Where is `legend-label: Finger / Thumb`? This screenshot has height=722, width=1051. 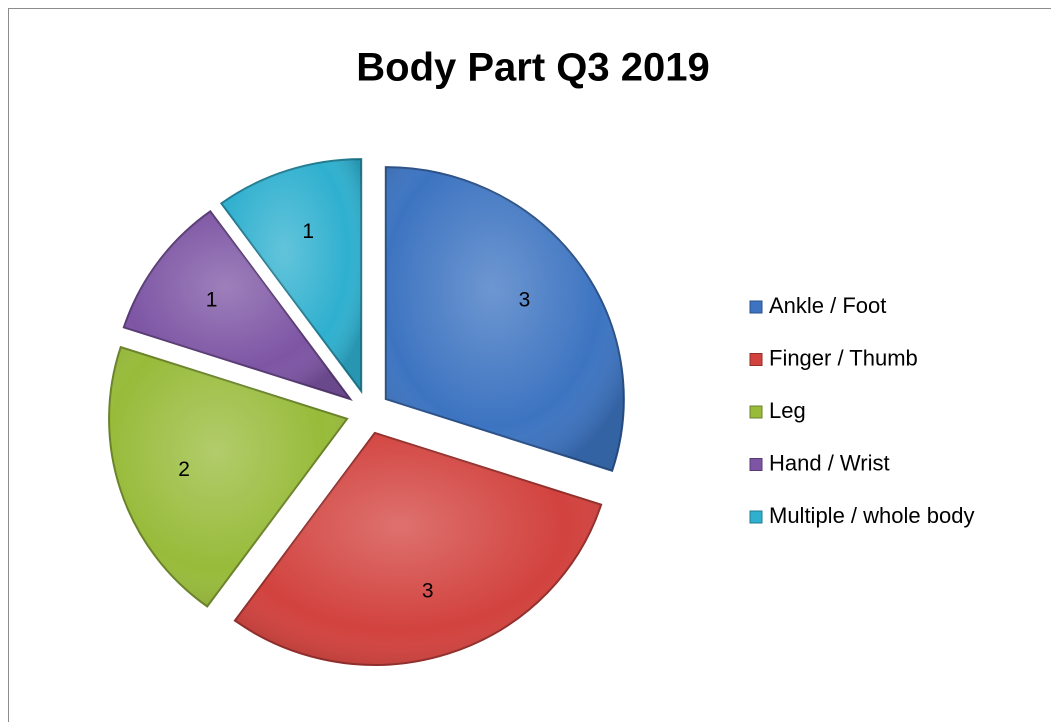 legend-label: Finger / Thumb is located at coordinates (843, 357).